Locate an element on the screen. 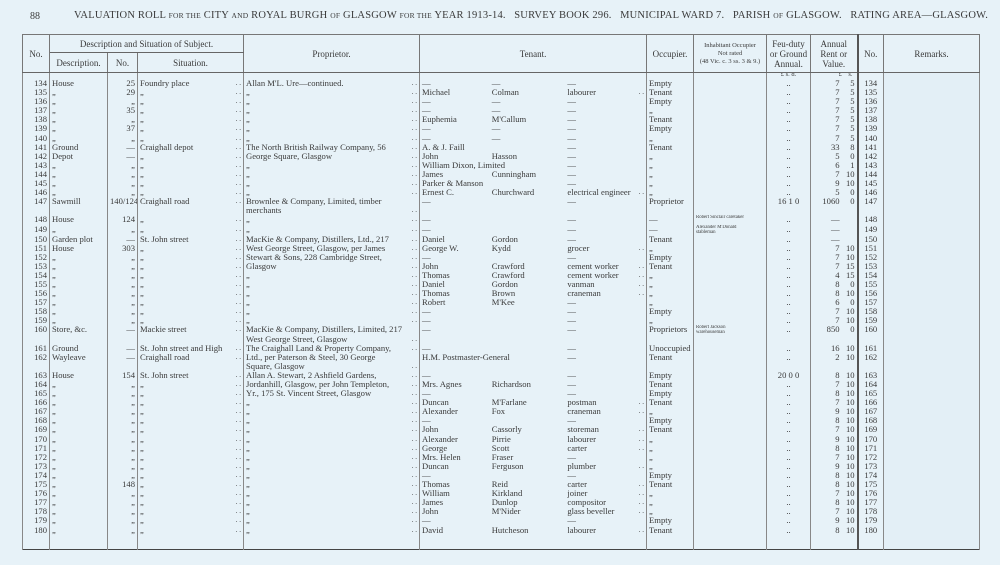 The width and height of the screenshot is (1000, 565). tenant: Parker & Manson — is located at coordinates (533, 184).